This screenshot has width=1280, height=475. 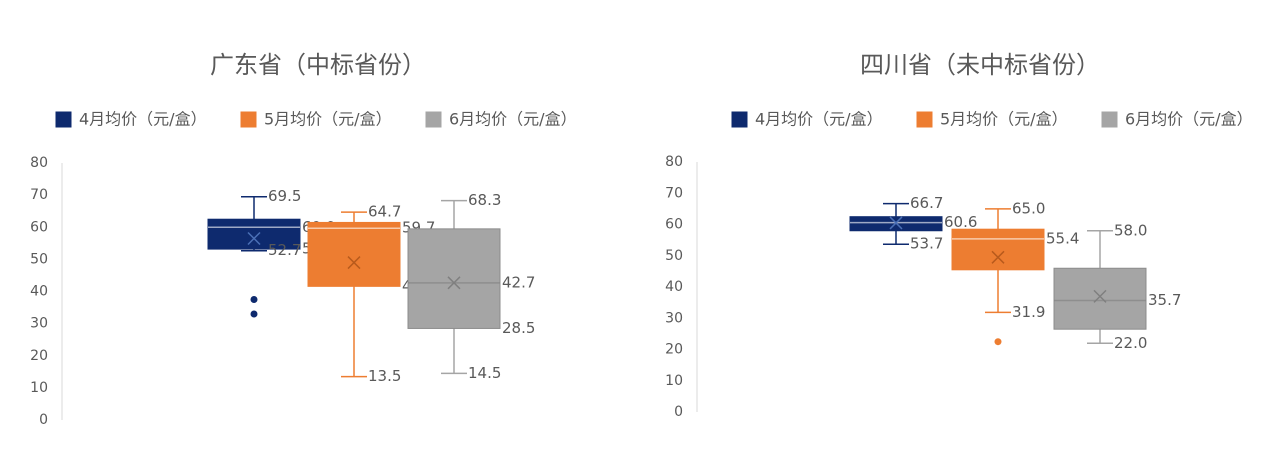 I want to click on data-label: 65.0, so click(x=1028, y=208).